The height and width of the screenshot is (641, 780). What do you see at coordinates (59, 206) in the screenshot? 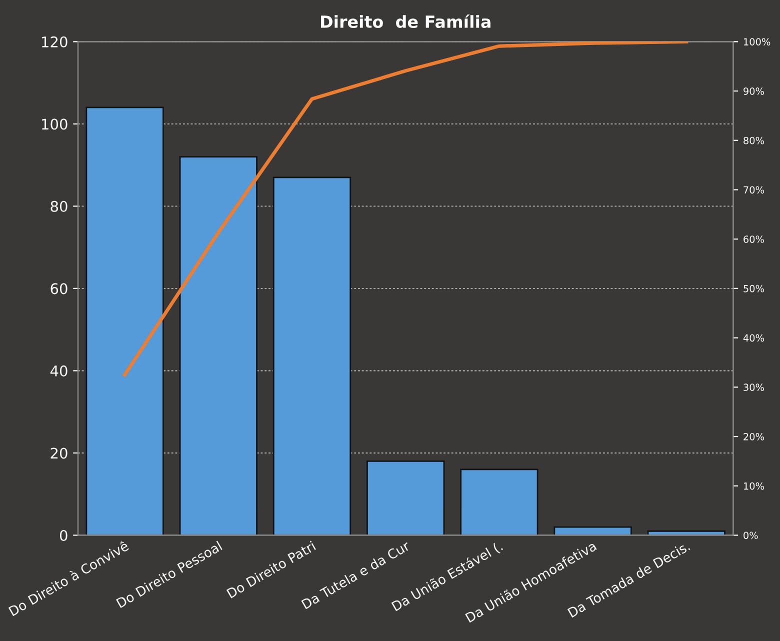
I see `y-tick-label: 80` at bounding box center [59, 206].